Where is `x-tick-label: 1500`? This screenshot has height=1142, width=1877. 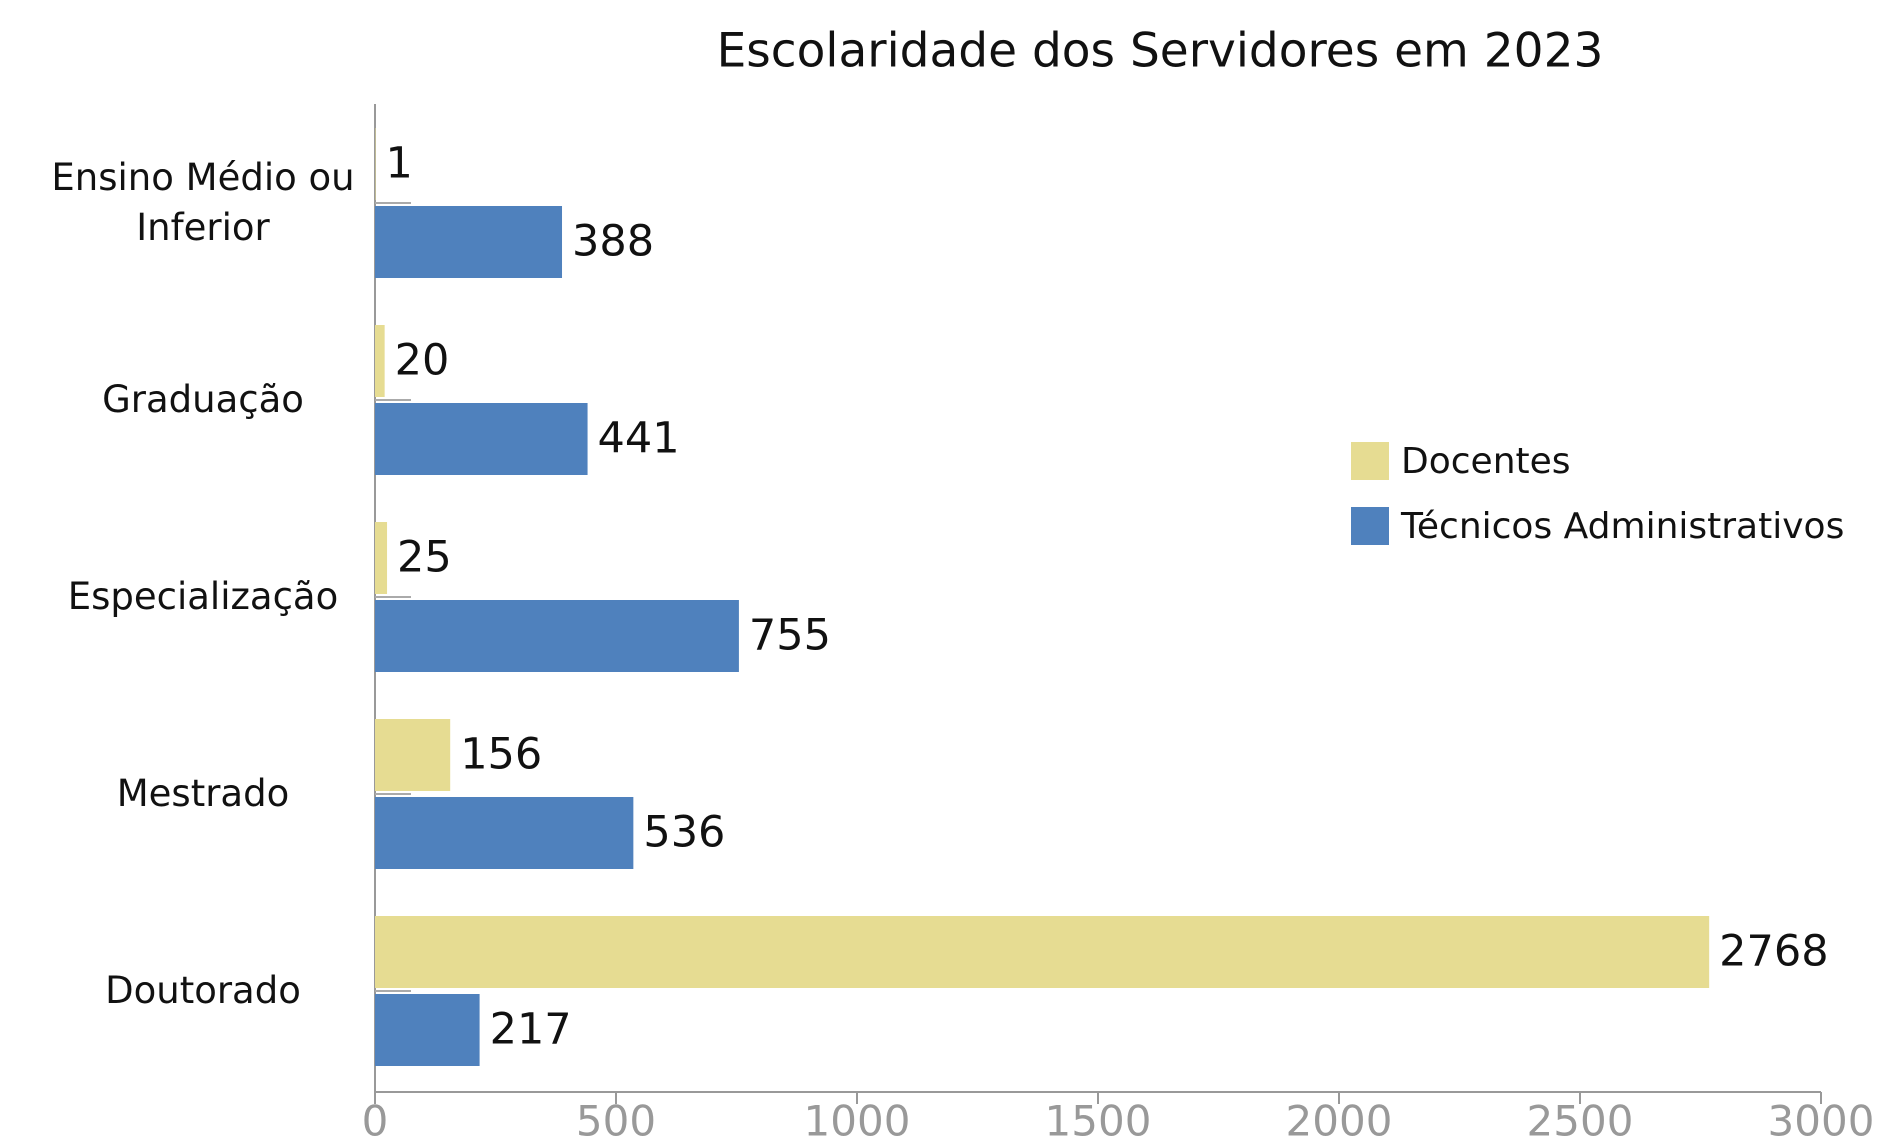 x-tick-label: 1500 is located at coordinates (1098, 1119).